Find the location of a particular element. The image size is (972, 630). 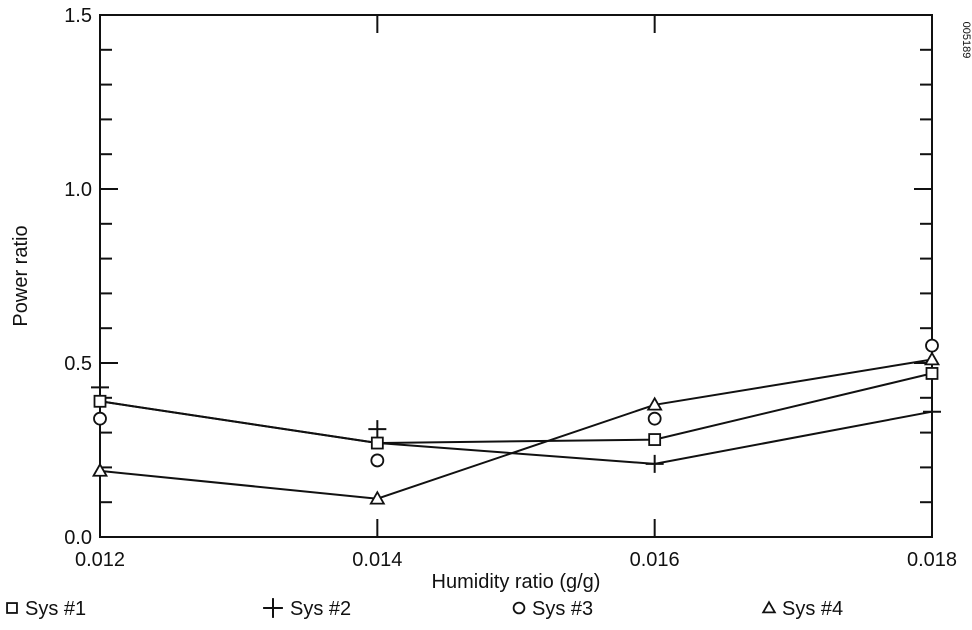

y-tick-label: 0.0 is located at coordinates (78, 538).